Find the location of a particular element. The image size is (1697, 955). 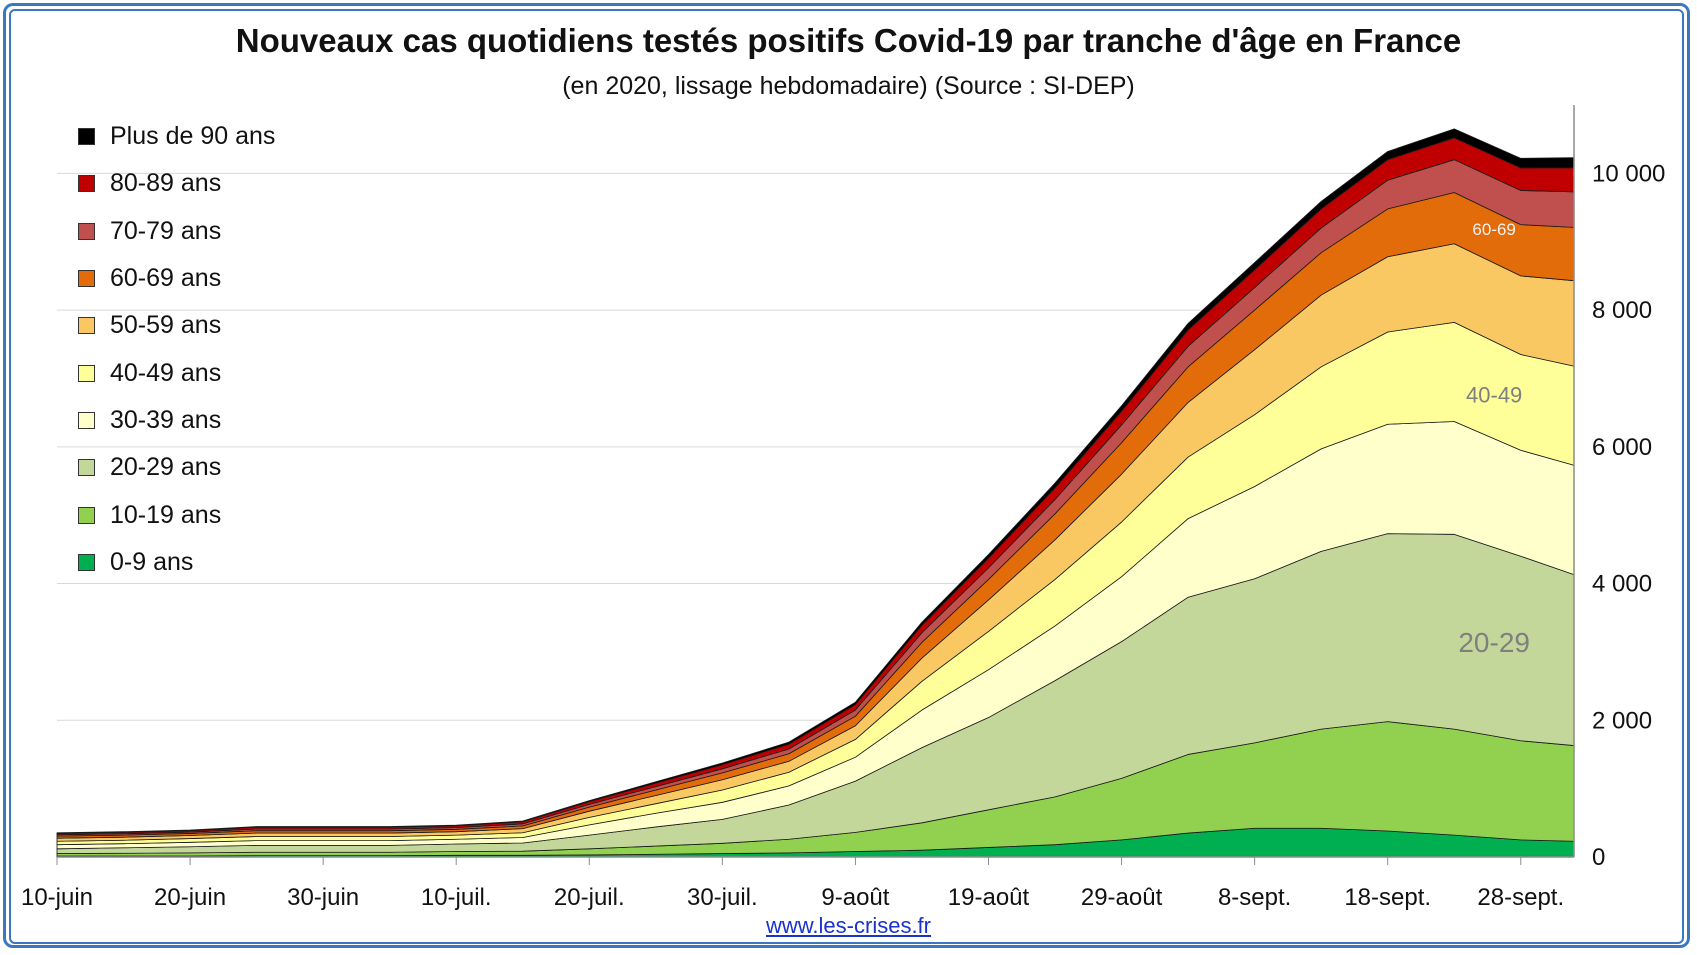

legend-item: 0-9 ans is located at coordinates (176, 562).